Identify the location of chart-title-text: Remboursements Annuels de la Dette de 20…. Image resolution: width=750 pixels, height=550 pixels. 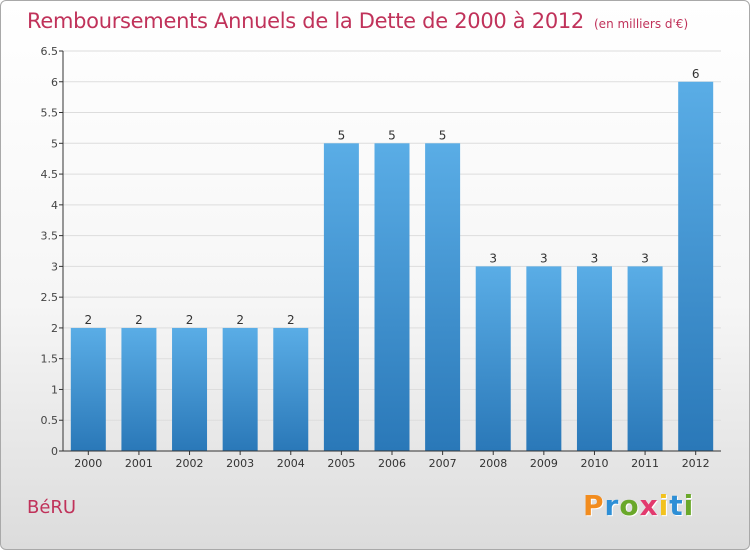
(305, 21).